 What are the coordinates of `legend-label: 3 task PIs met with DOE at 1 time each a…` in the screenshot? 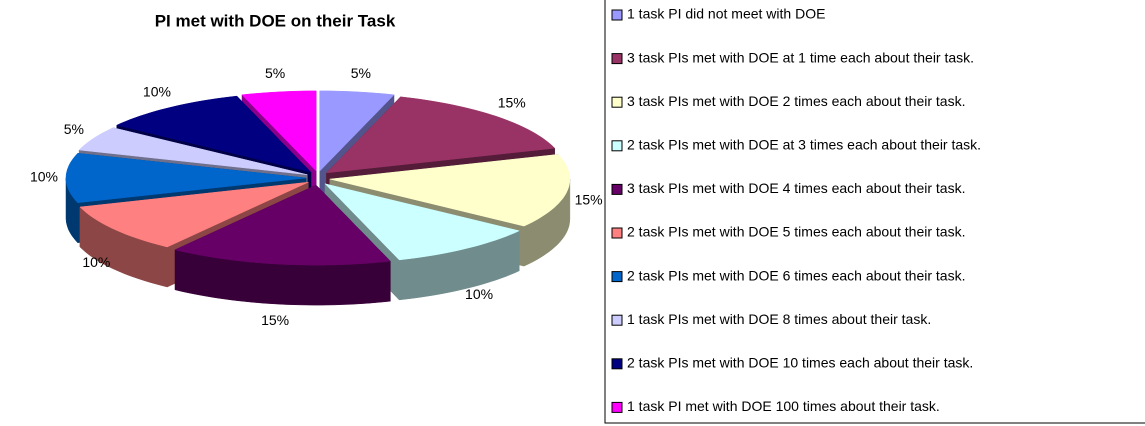 It's located at (800, 57).